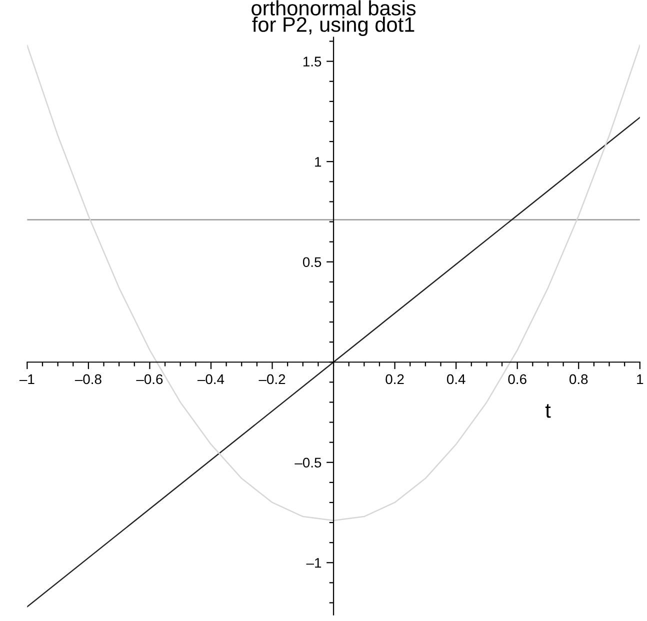 The image size is (647, 621). I want to click on x-tick-label: 1, so click(640, 379).